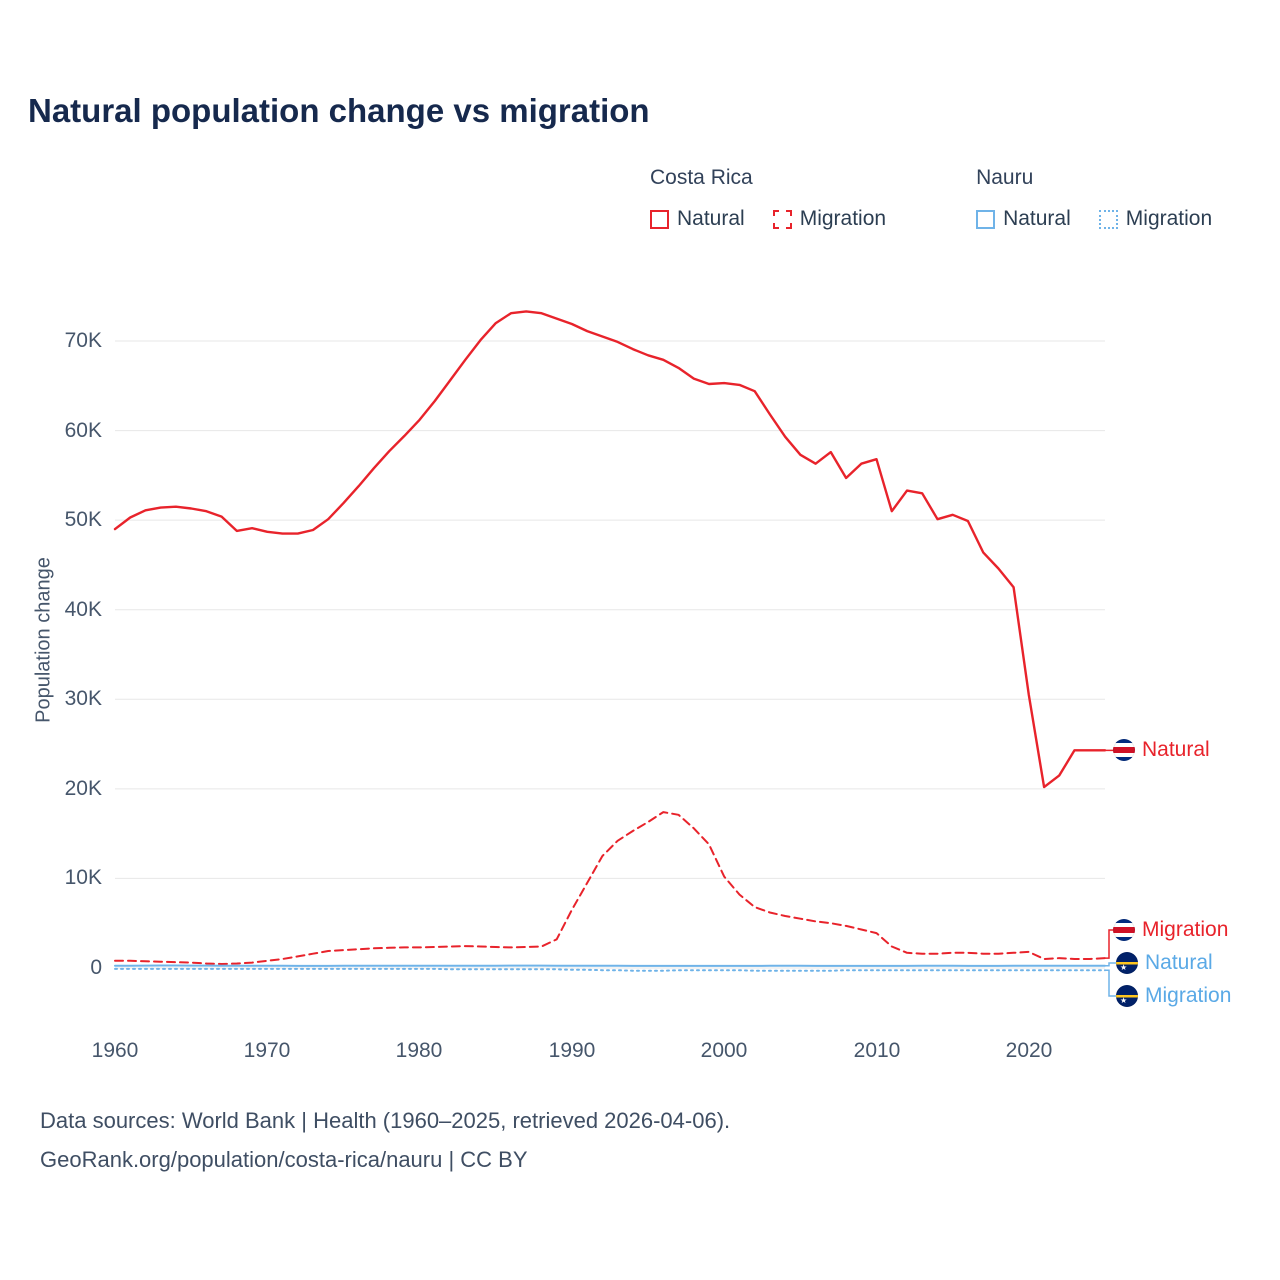  Describe the element at coordinates (83, 698) in the screenshot. I see `y-tick-label: 30K` at that location.